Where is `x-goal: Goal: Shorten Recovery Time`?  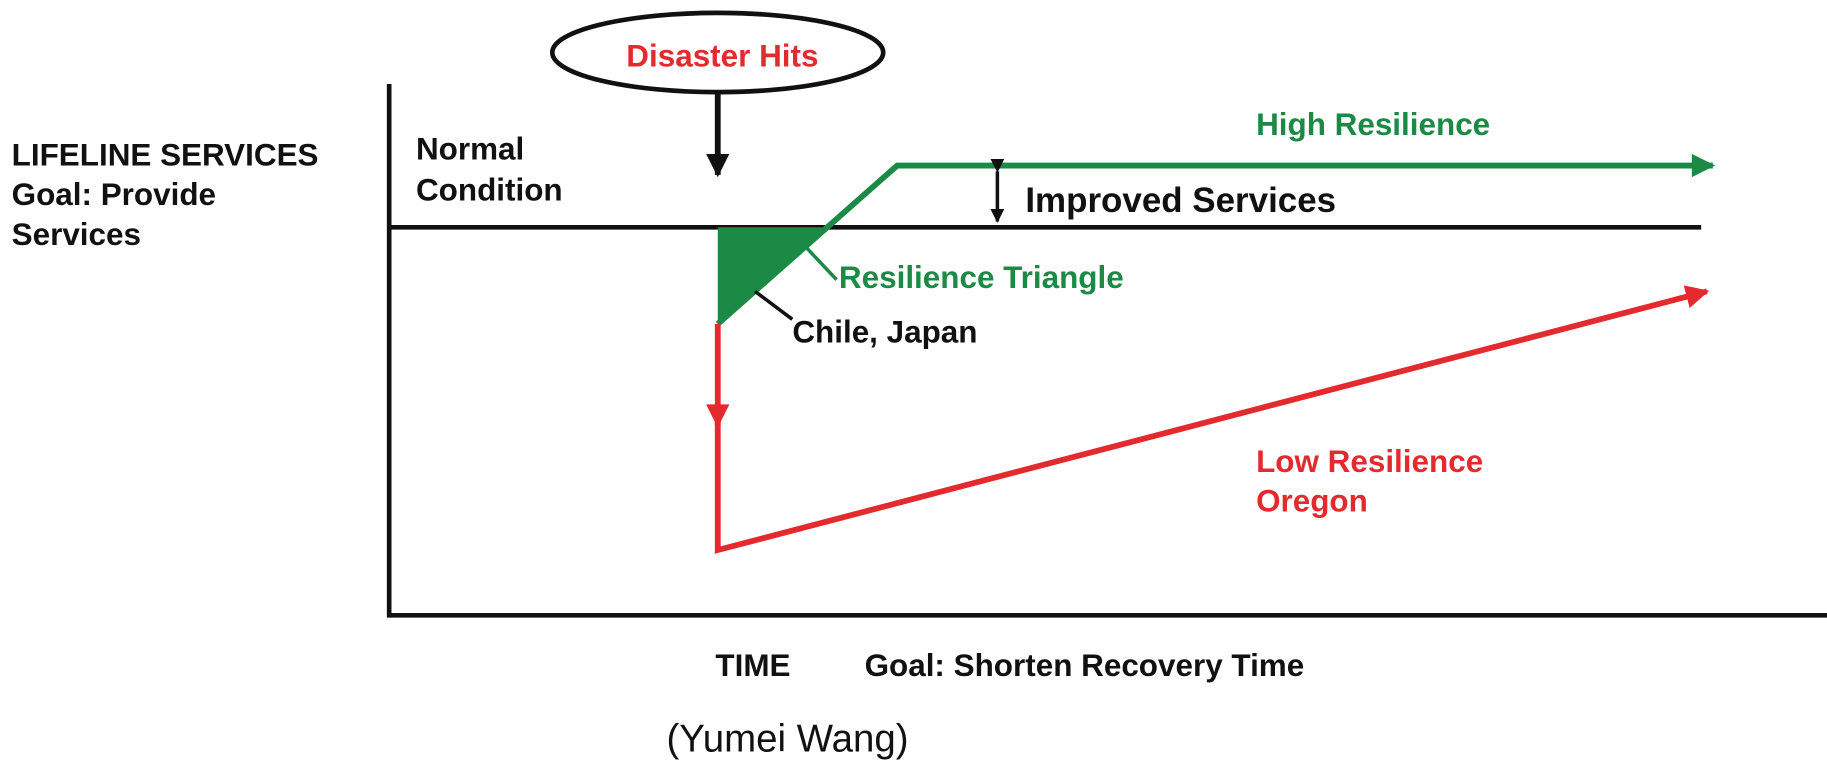 x-goal: Goal: Shorten Recovery Time is located at coordinates (1085, 665).